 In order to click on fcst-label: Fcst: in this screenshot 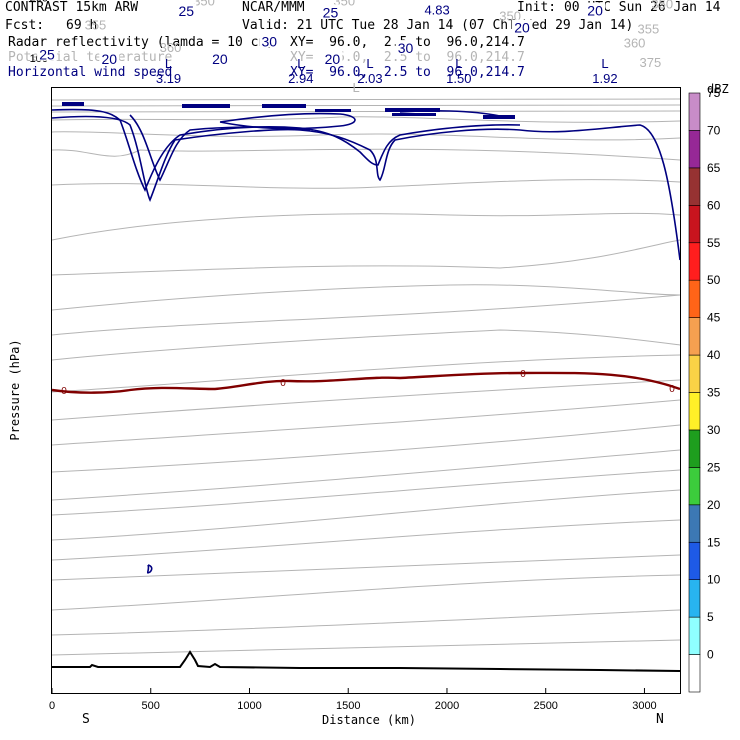, I will do `click(25, 25)`.